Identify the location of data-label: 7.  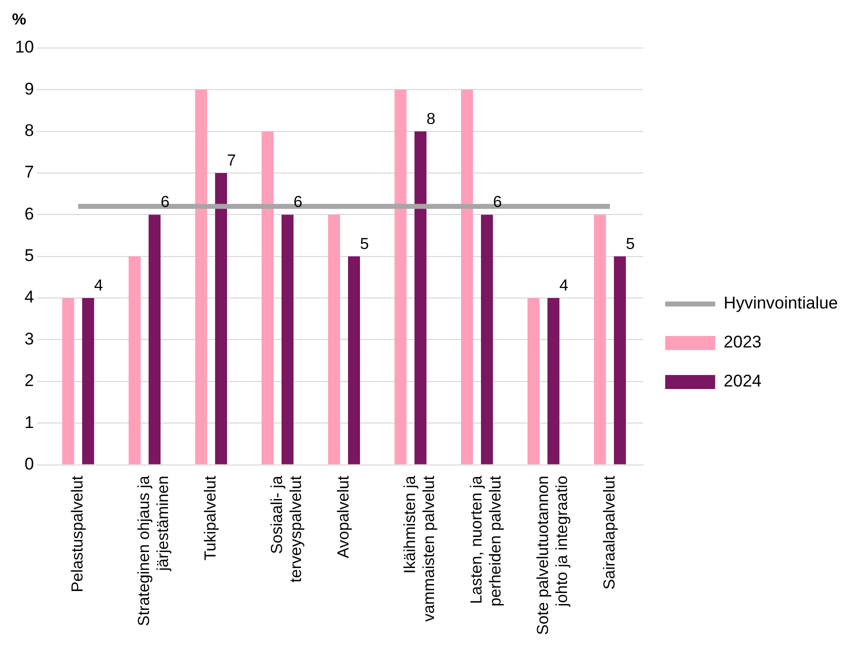
(231, 161).